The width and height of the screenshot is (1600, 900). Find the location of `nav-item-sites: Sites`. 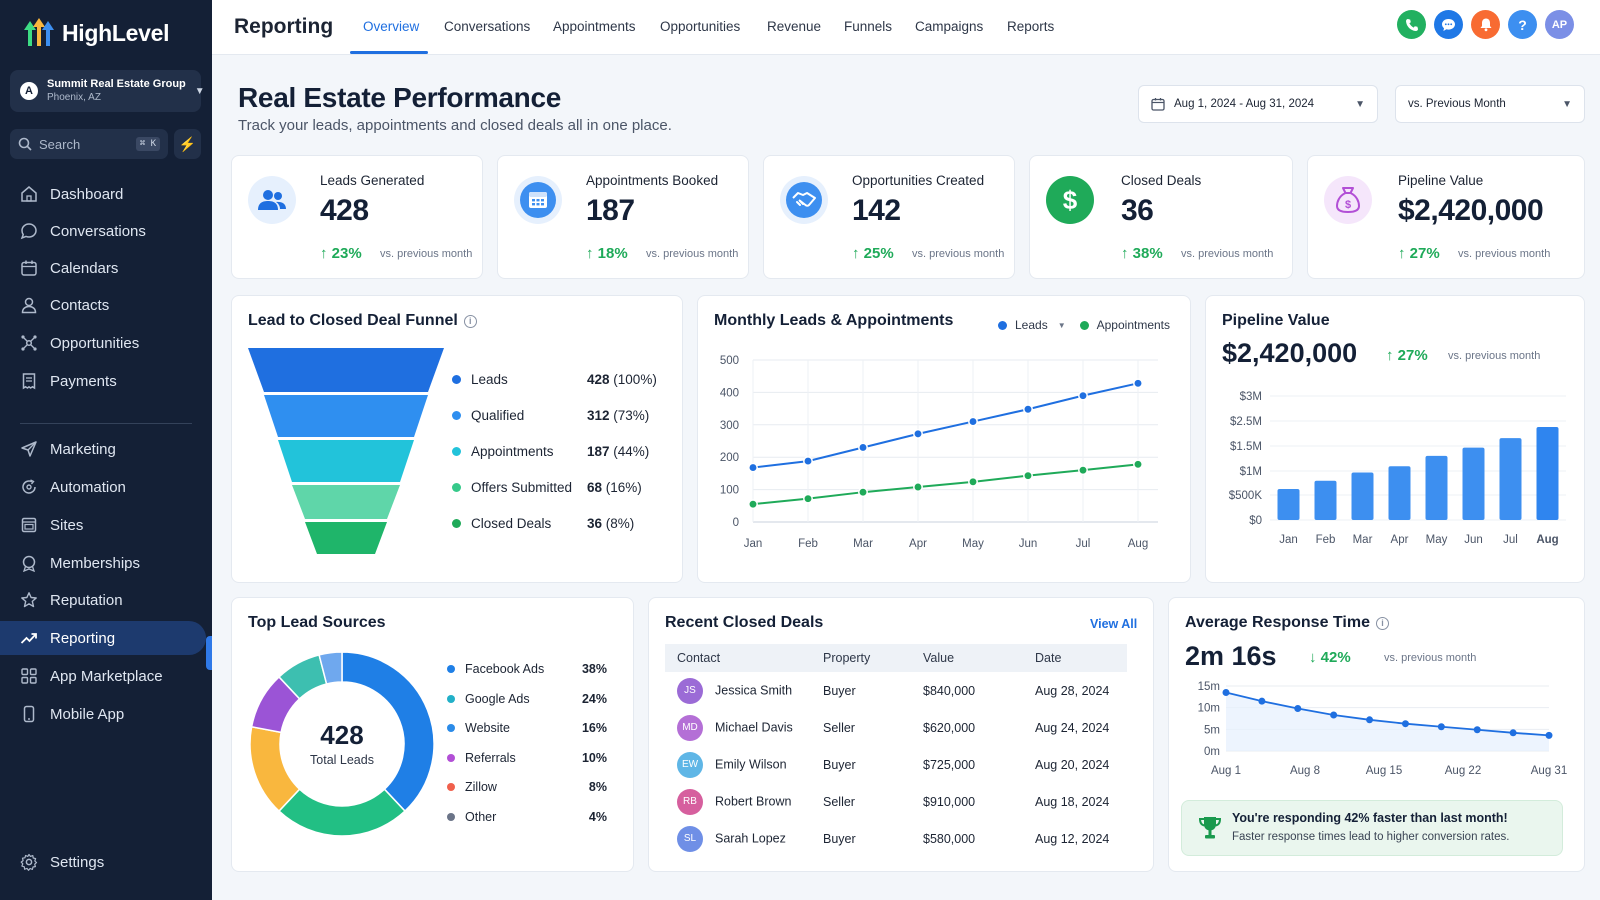

nav-item-sites: Sites is located at coordinates (106, 525).